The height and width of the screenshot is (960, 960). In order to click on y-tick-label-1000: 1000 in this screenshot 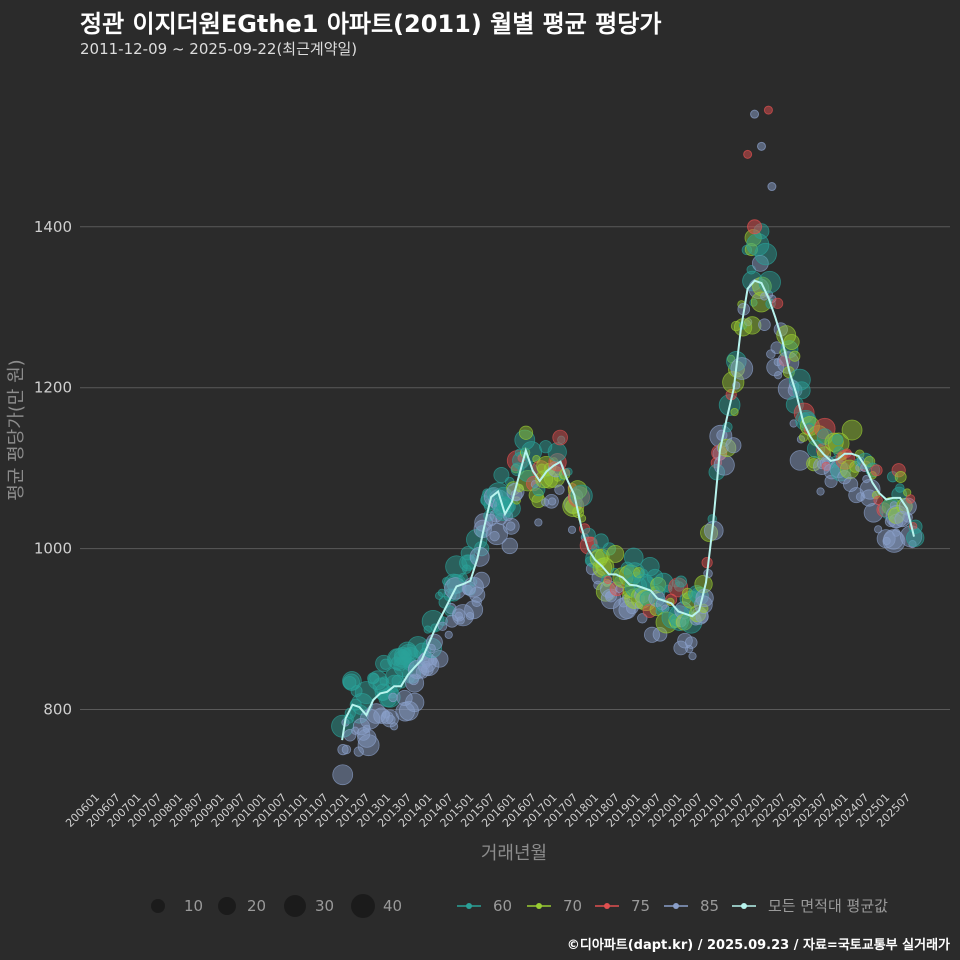, I will do `click(53, 549)`.